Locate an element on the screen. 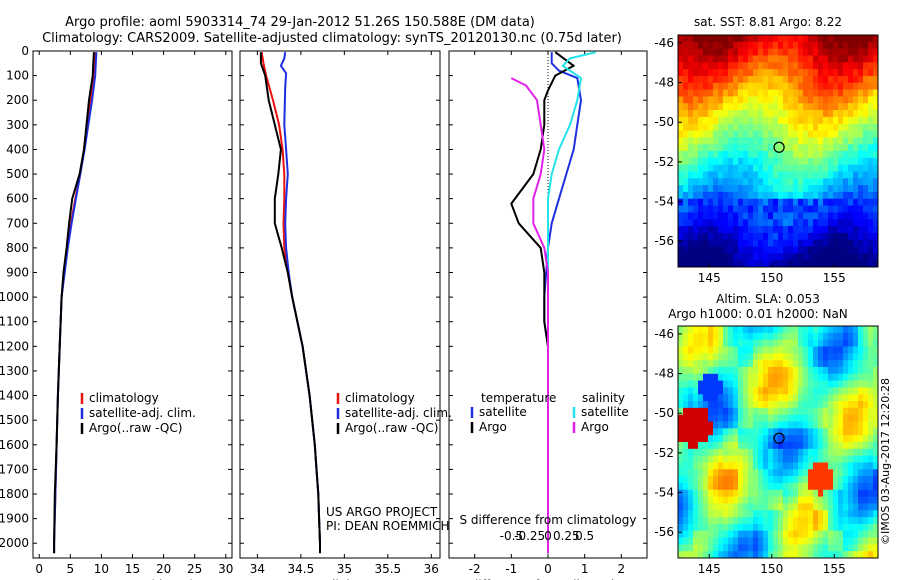  heatmap-cells is located at coordinates (778, 151).